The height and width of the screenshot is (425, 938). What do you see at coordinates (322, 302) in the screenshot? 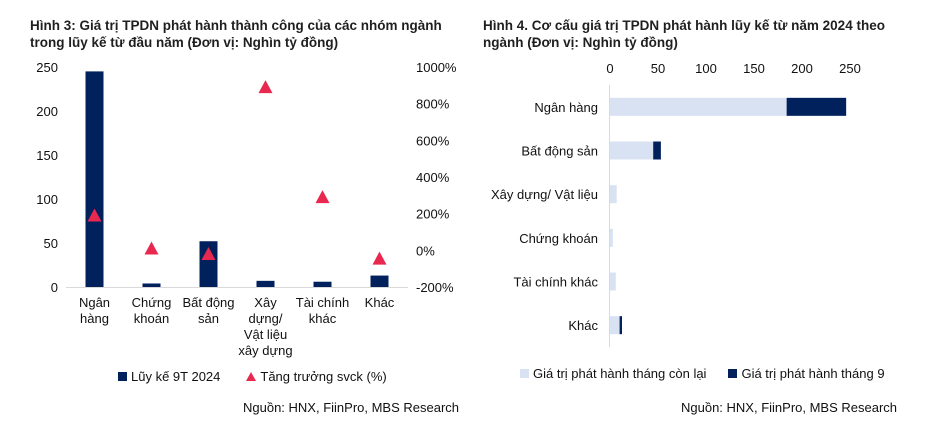
I see `category-label: Tài chính` at bounding box center [322, 302].